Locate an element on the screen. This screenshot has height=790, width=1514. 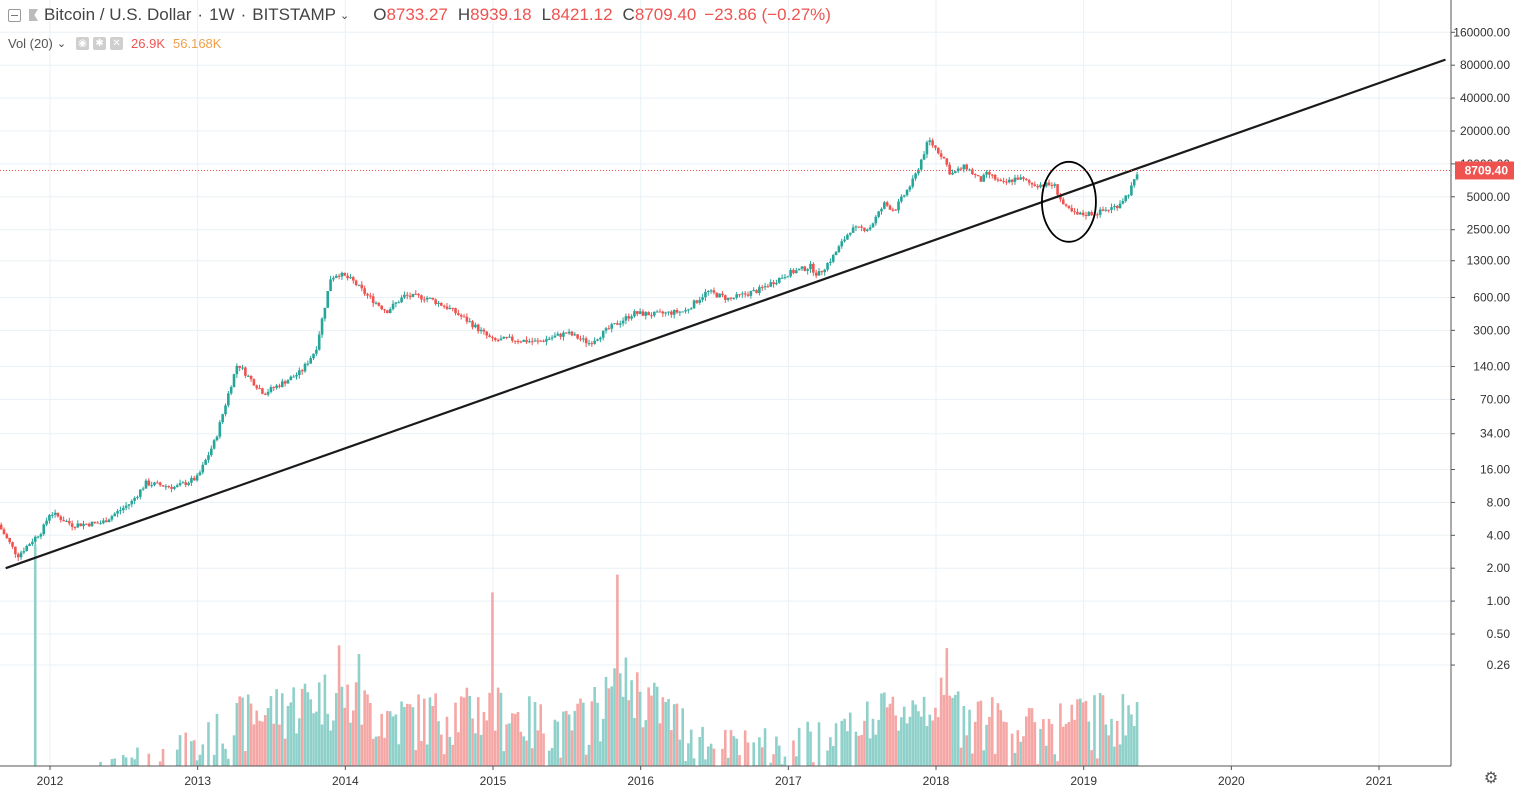
x-tick-label: 2019 is located at coordinates (1083, 781).